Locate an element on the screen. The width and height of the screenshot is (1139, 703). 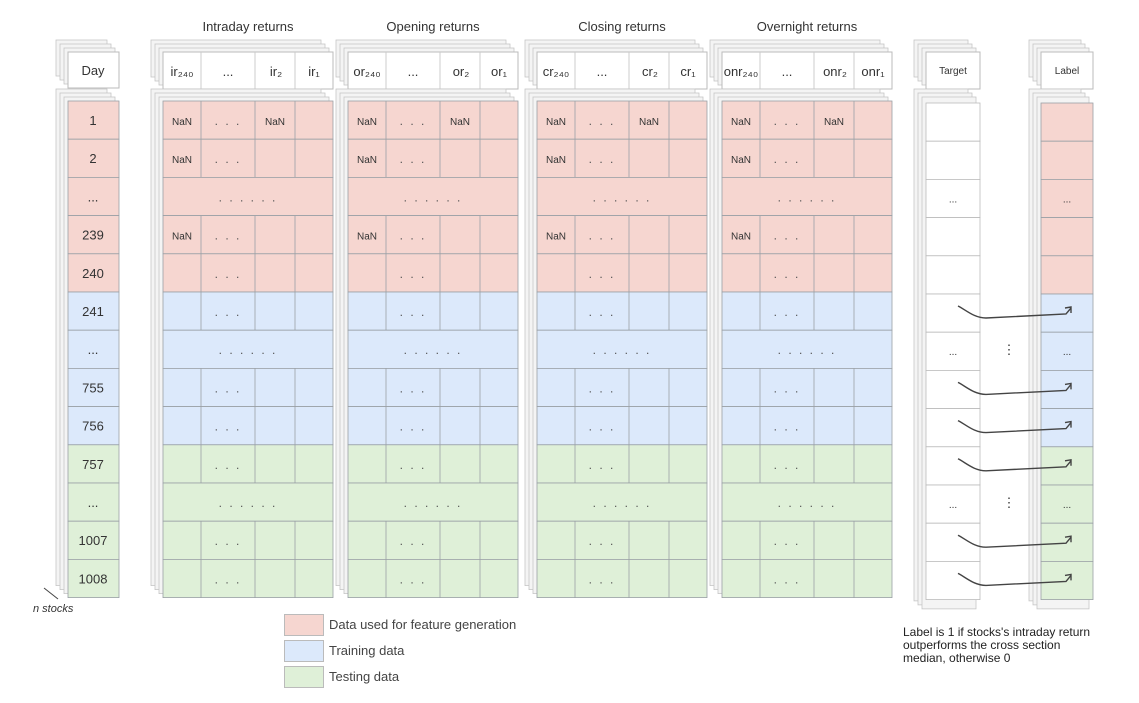
target-header-text: Target is located at coordinates (953, 71).